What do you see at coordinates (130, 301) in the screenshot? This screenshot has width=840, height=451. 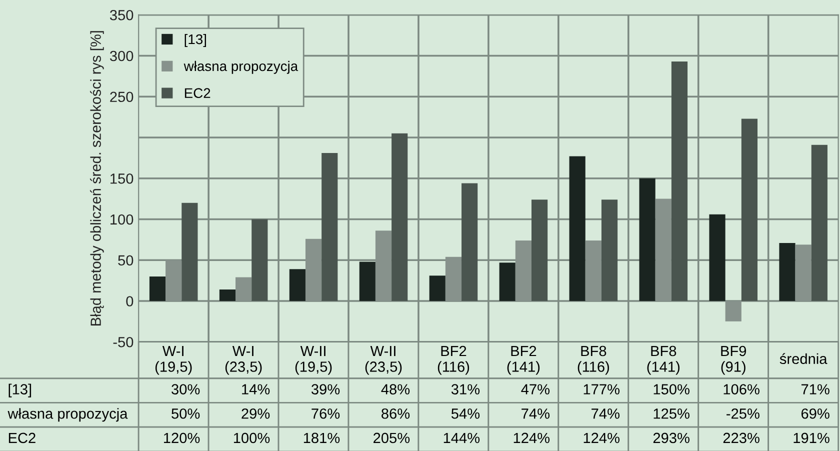 I see `y-tick-label: 0` at bounding box center [130, 301].